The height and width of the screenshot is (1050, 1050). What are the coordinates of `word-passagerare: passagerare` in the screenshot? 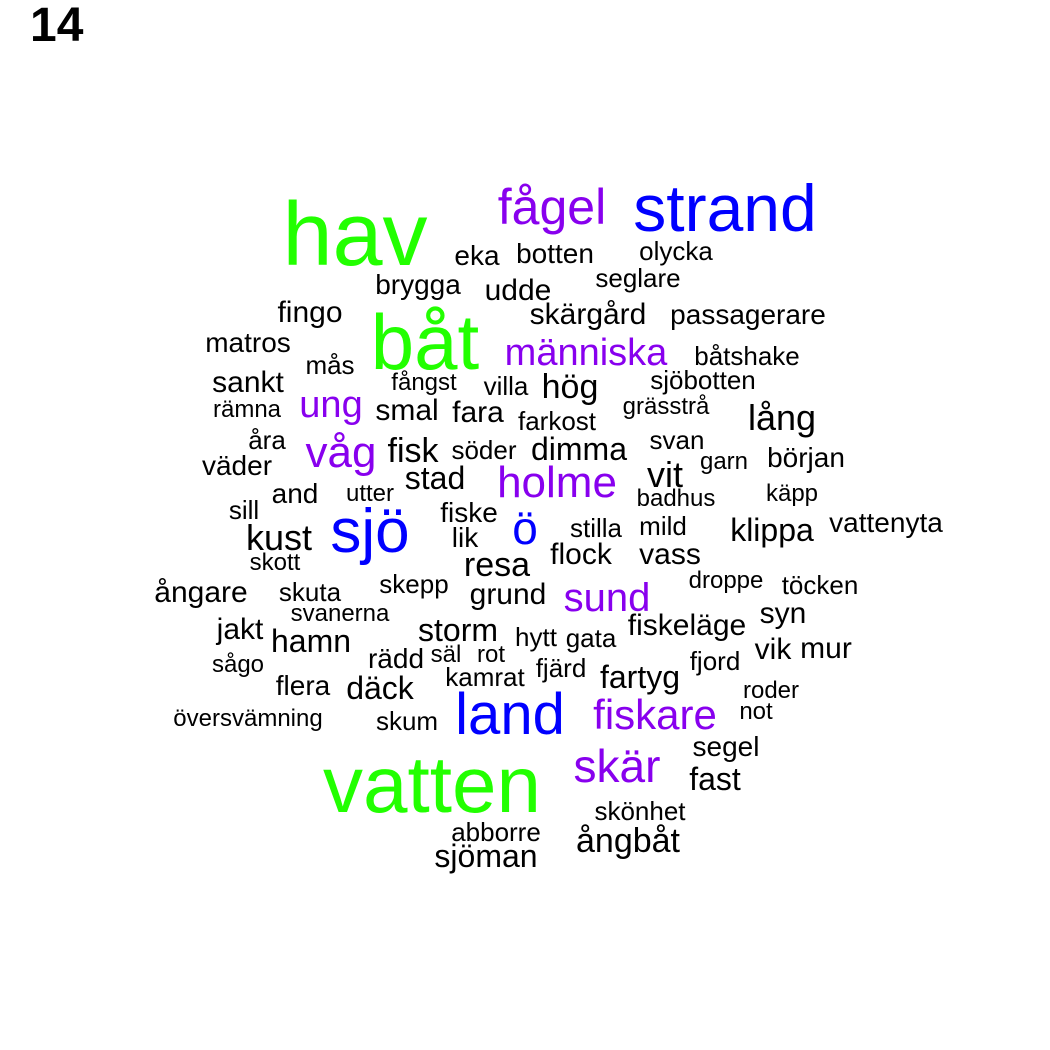 It's located at (748, 314).